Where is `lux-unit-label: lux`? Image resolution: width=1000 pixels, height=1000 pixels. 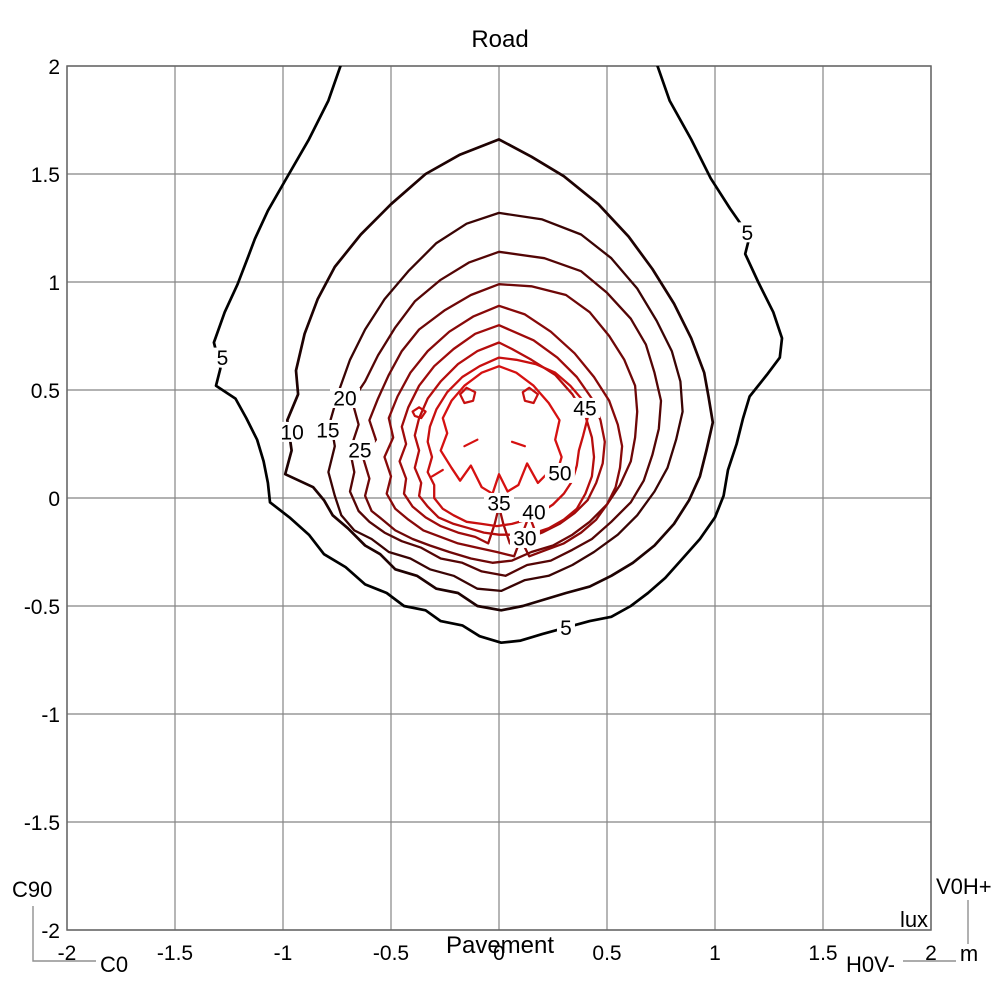 lux-unit-label: lux is located at coordinates (914, 919).